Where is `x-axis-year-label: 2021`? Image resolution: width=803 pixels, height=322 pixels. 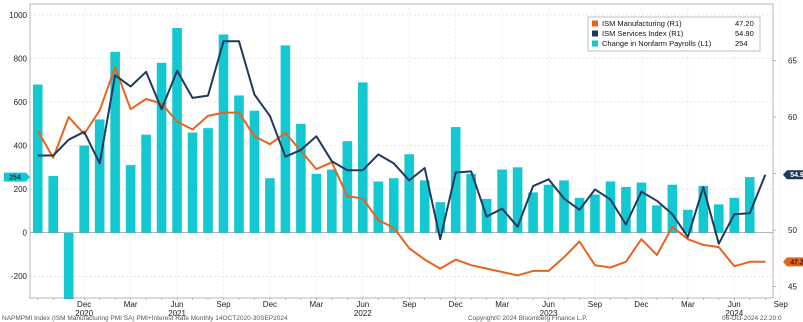 x-axis-year-label: 2021 is located at coordinates (177, 313).